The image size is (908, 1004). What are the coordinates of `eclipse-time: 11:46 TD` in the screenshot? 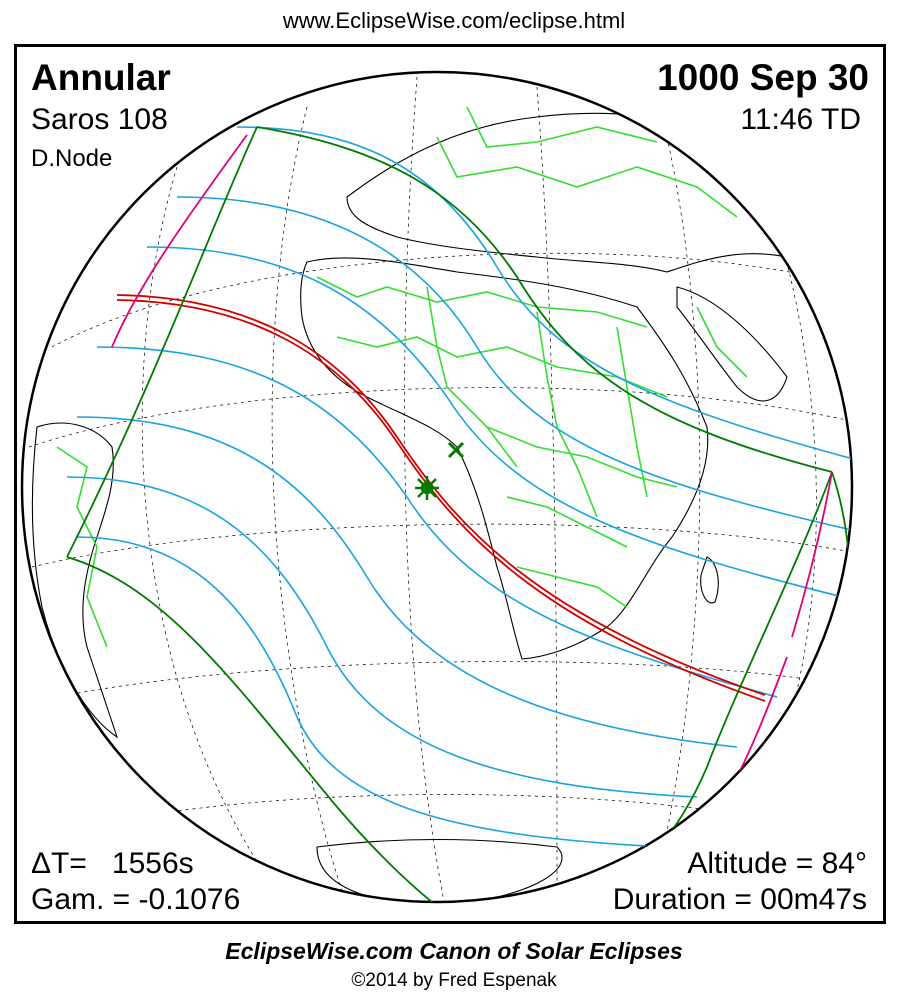 It's located at (800, 119).